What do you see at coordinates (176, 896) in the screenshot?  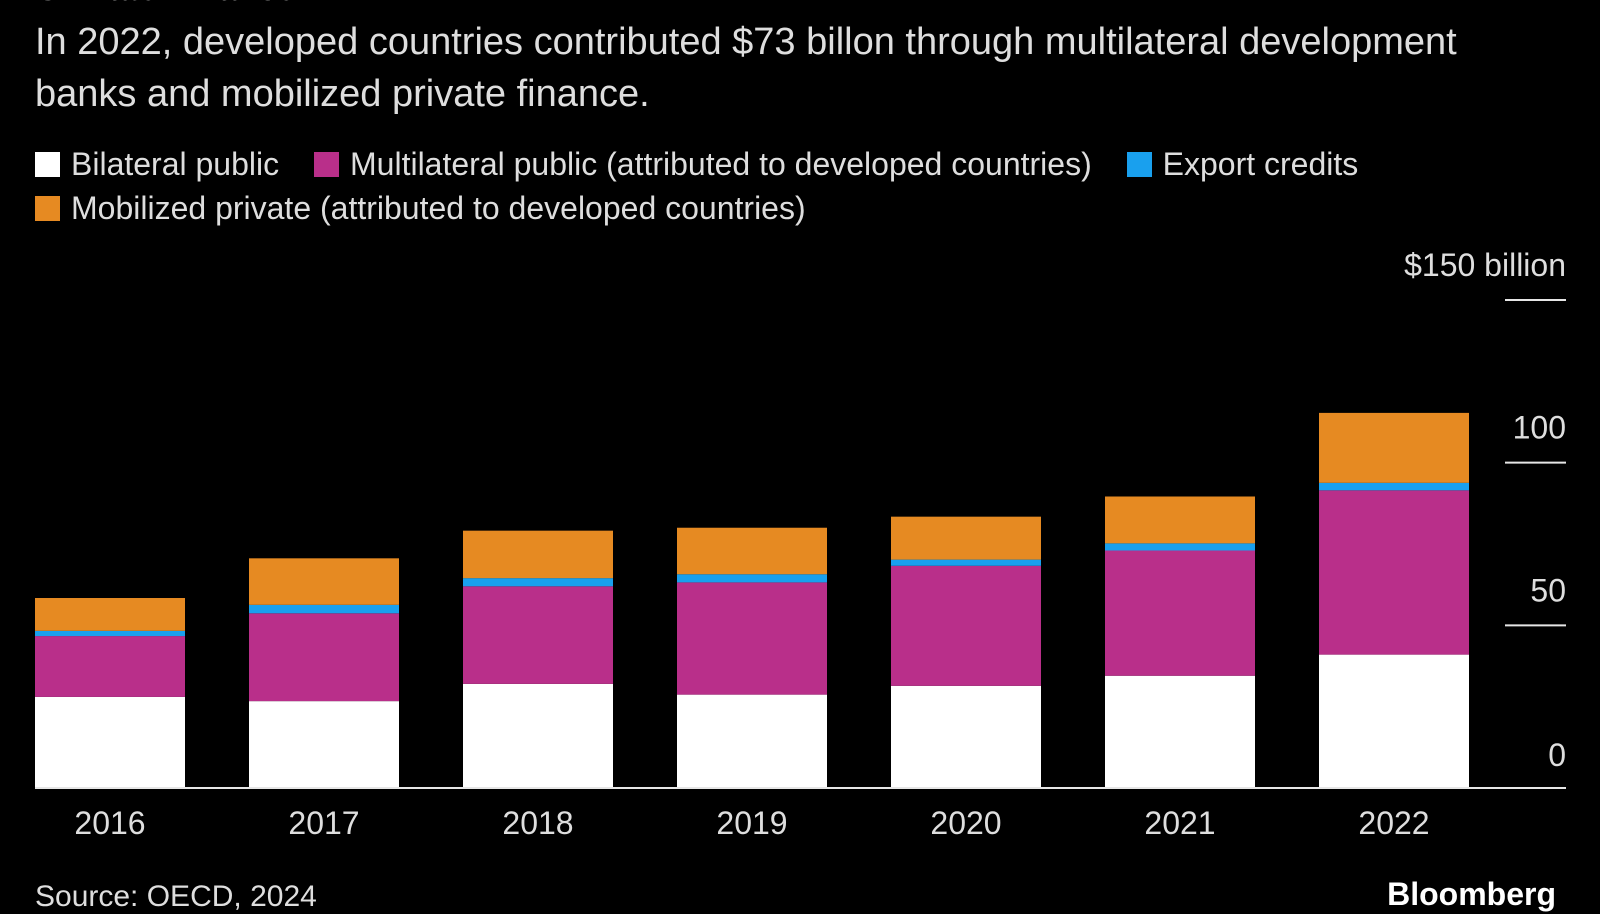 I see `source-note: Source: OECD, 2024` at bounding box center [176, 896].